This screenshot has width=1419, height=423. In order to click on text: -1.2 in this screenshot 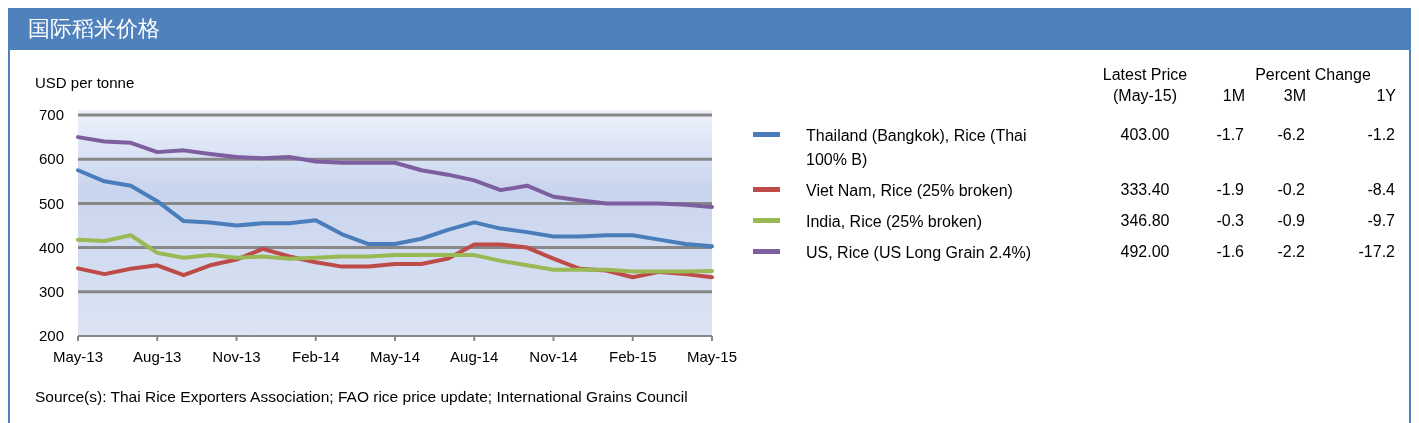, I will do `click(1381, 135)`.